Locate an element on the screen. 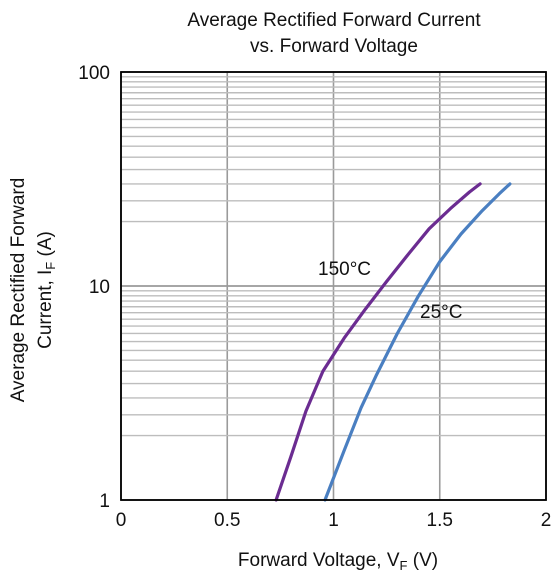 Image resolution: width=557 pixels, height=579 pixels. y-axis-label-line2: Current, IF (A) is located at coordinates (46, 290).